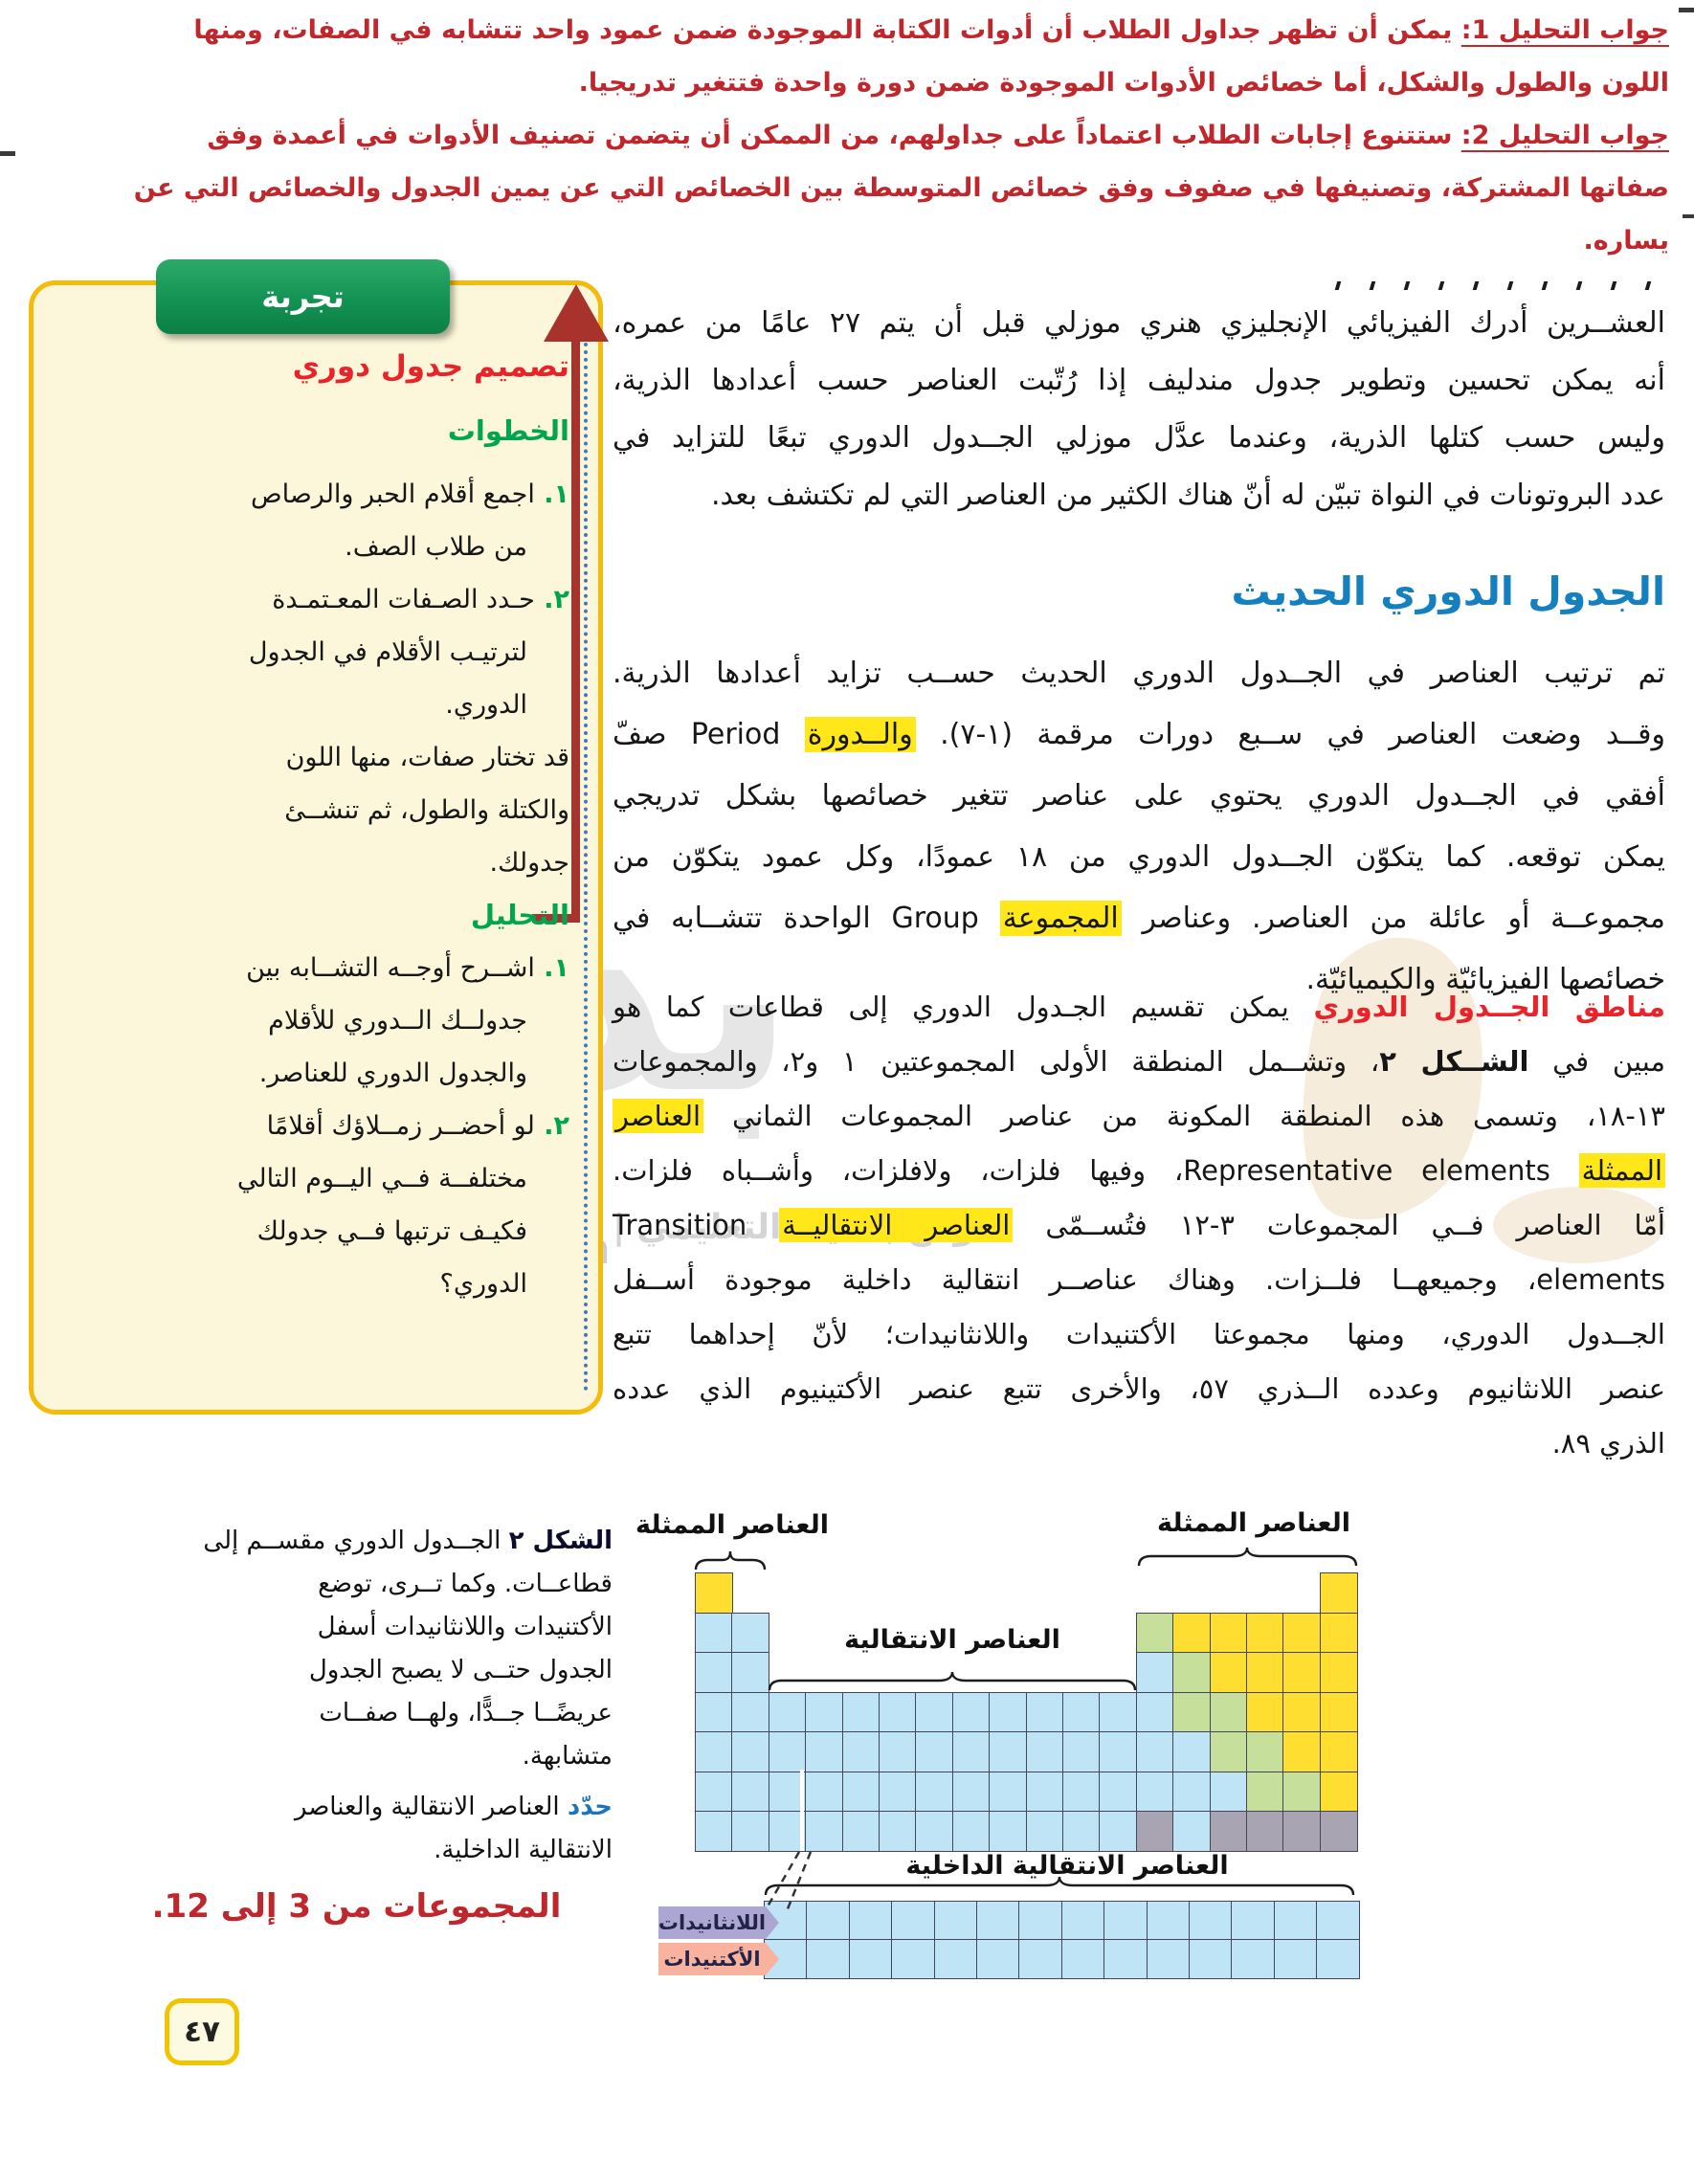 Image resolution: width=1694 pixels, height=2184 pixels. I want to click on text-line: قد تختار صفات، منها اللون, so click(427, 757).